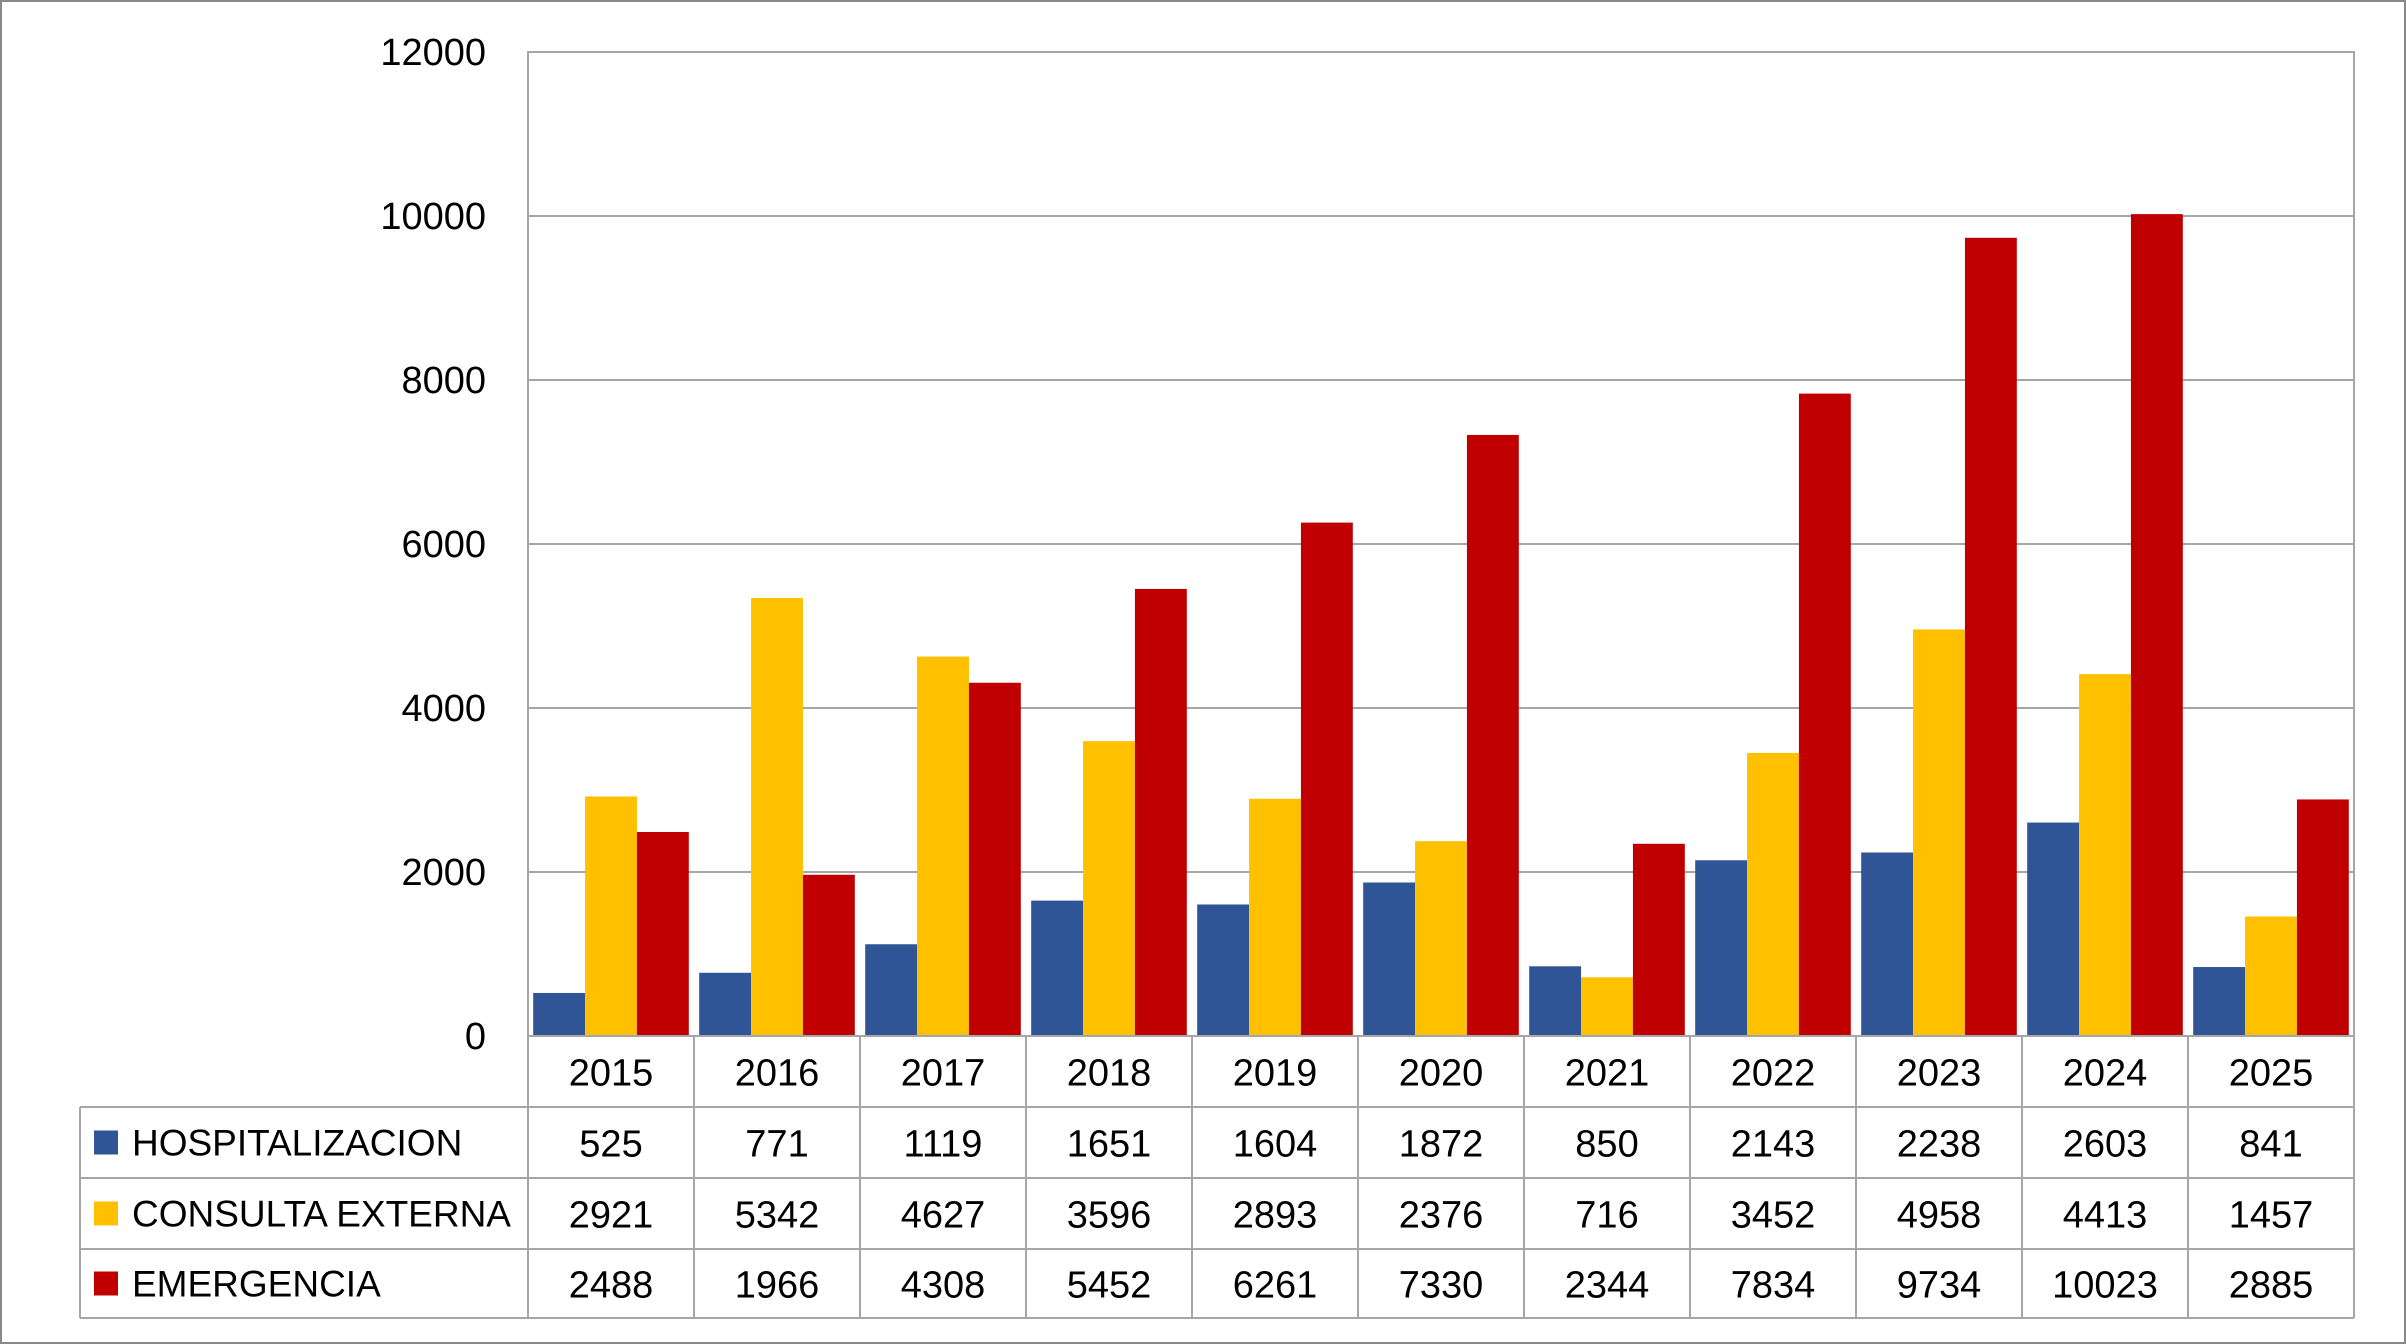 The width and height of the screenshot is (2406, 1344). What do you see at coordinates (2105, 1216) in the screenshot?
I see `data-table-value: 4413` at bounding box center [2105, 1216].